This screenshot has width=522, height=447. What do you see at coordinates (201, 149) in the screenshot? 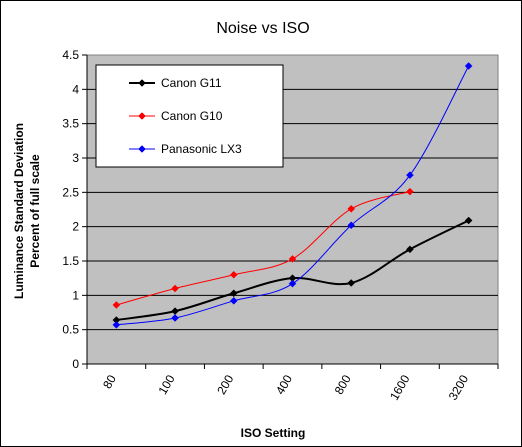
I see `legend-label: Panasonic LX3` at bounding box center [201, 149].